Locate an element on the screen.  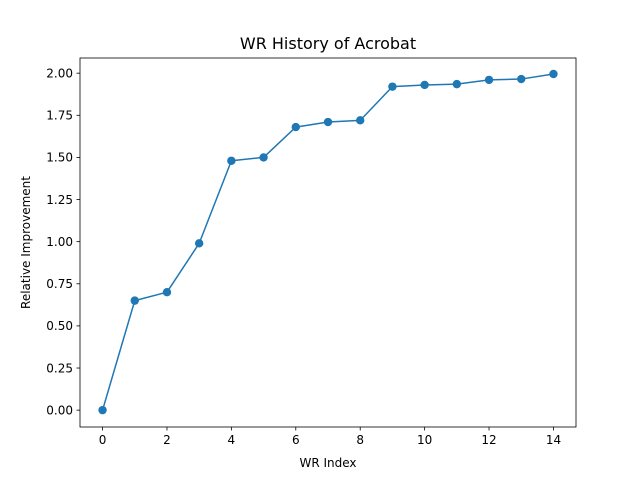
x-tick-label: 10 is located at coordinates (424, 440).